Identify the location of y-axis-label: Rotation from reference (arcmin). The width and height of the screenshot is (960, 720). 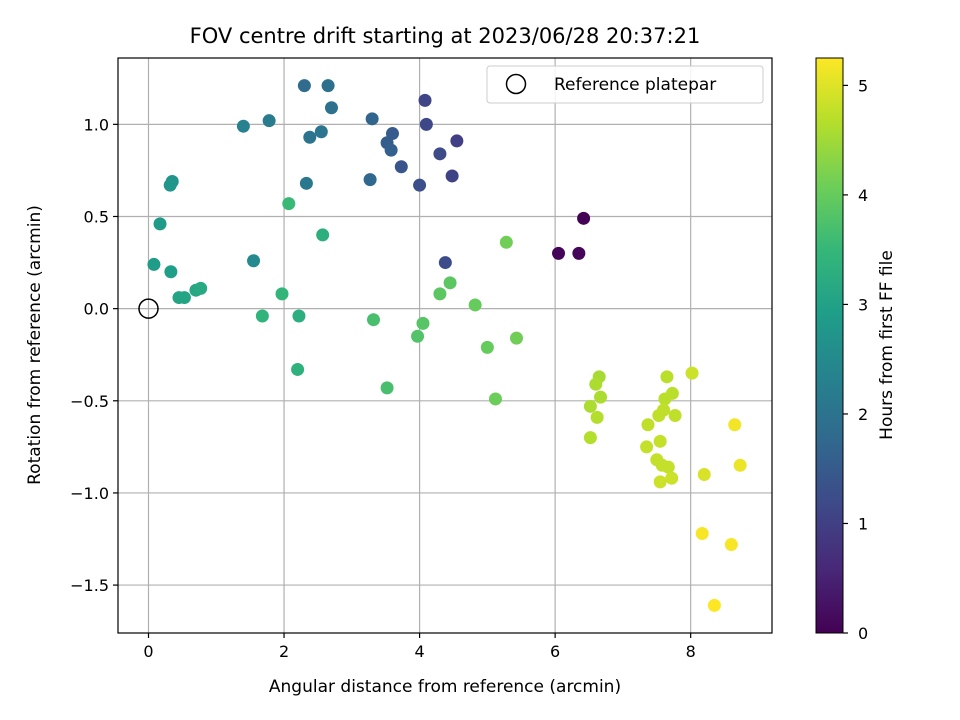
(35, 345).